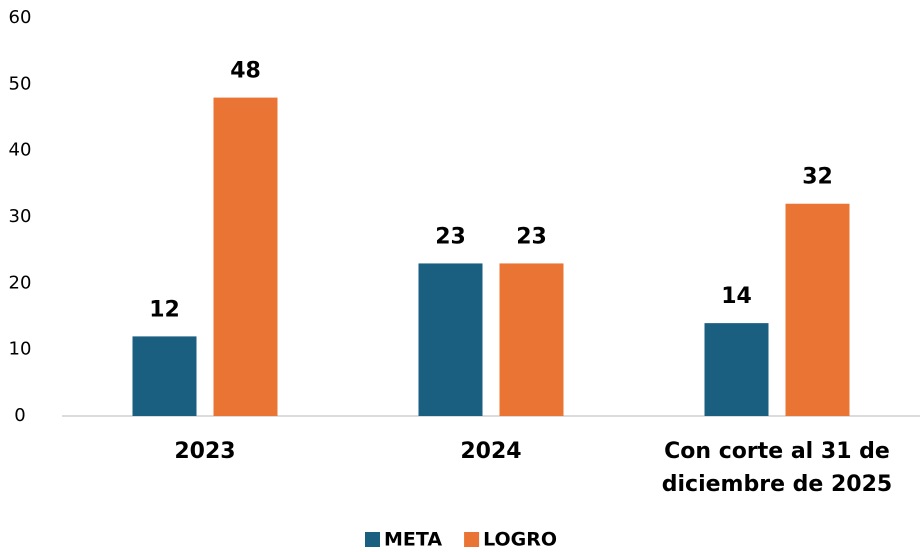 This screenshot has height=552, width=921. What do you see at coordinates (20, 150) in the screenshot?
I see `y-tick-label: 40` at bounding box center [20, 150].